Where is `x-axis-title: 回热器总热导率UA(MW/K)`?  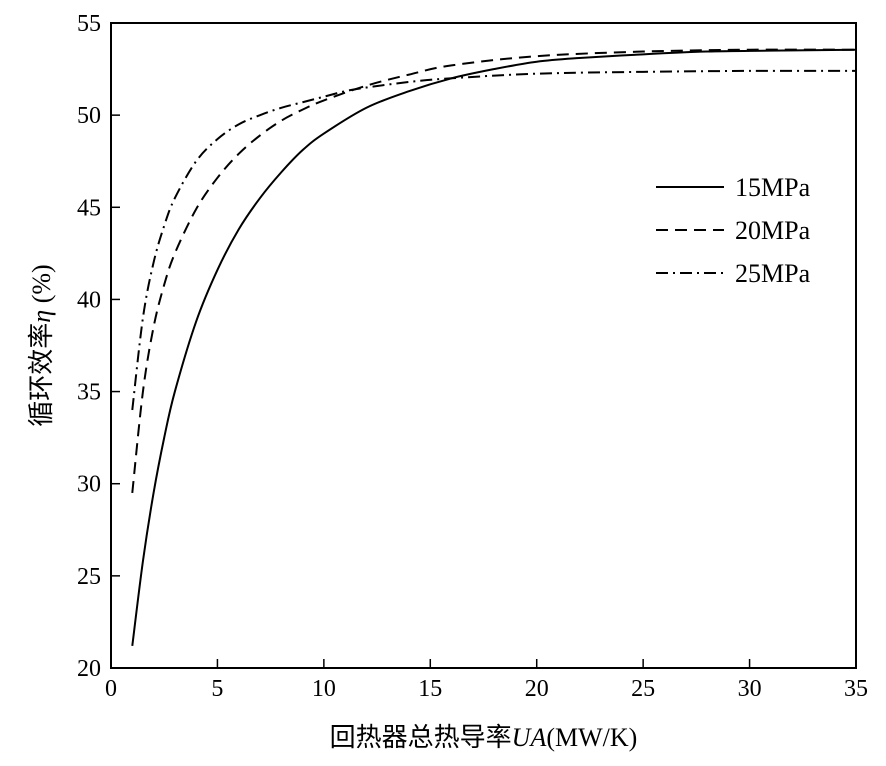
x-axis-title: 回热器总热导率UA(MW/K) is located at coordinates (484, 737).